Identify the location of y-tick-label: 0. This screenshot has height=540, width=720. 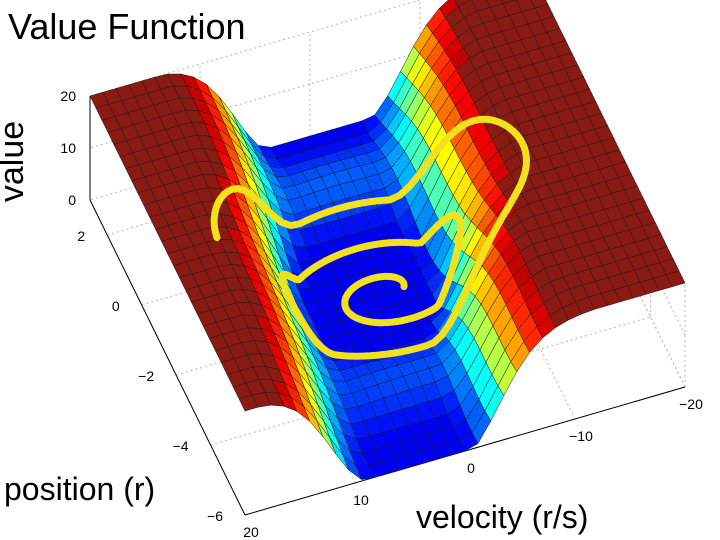
(116, 306).